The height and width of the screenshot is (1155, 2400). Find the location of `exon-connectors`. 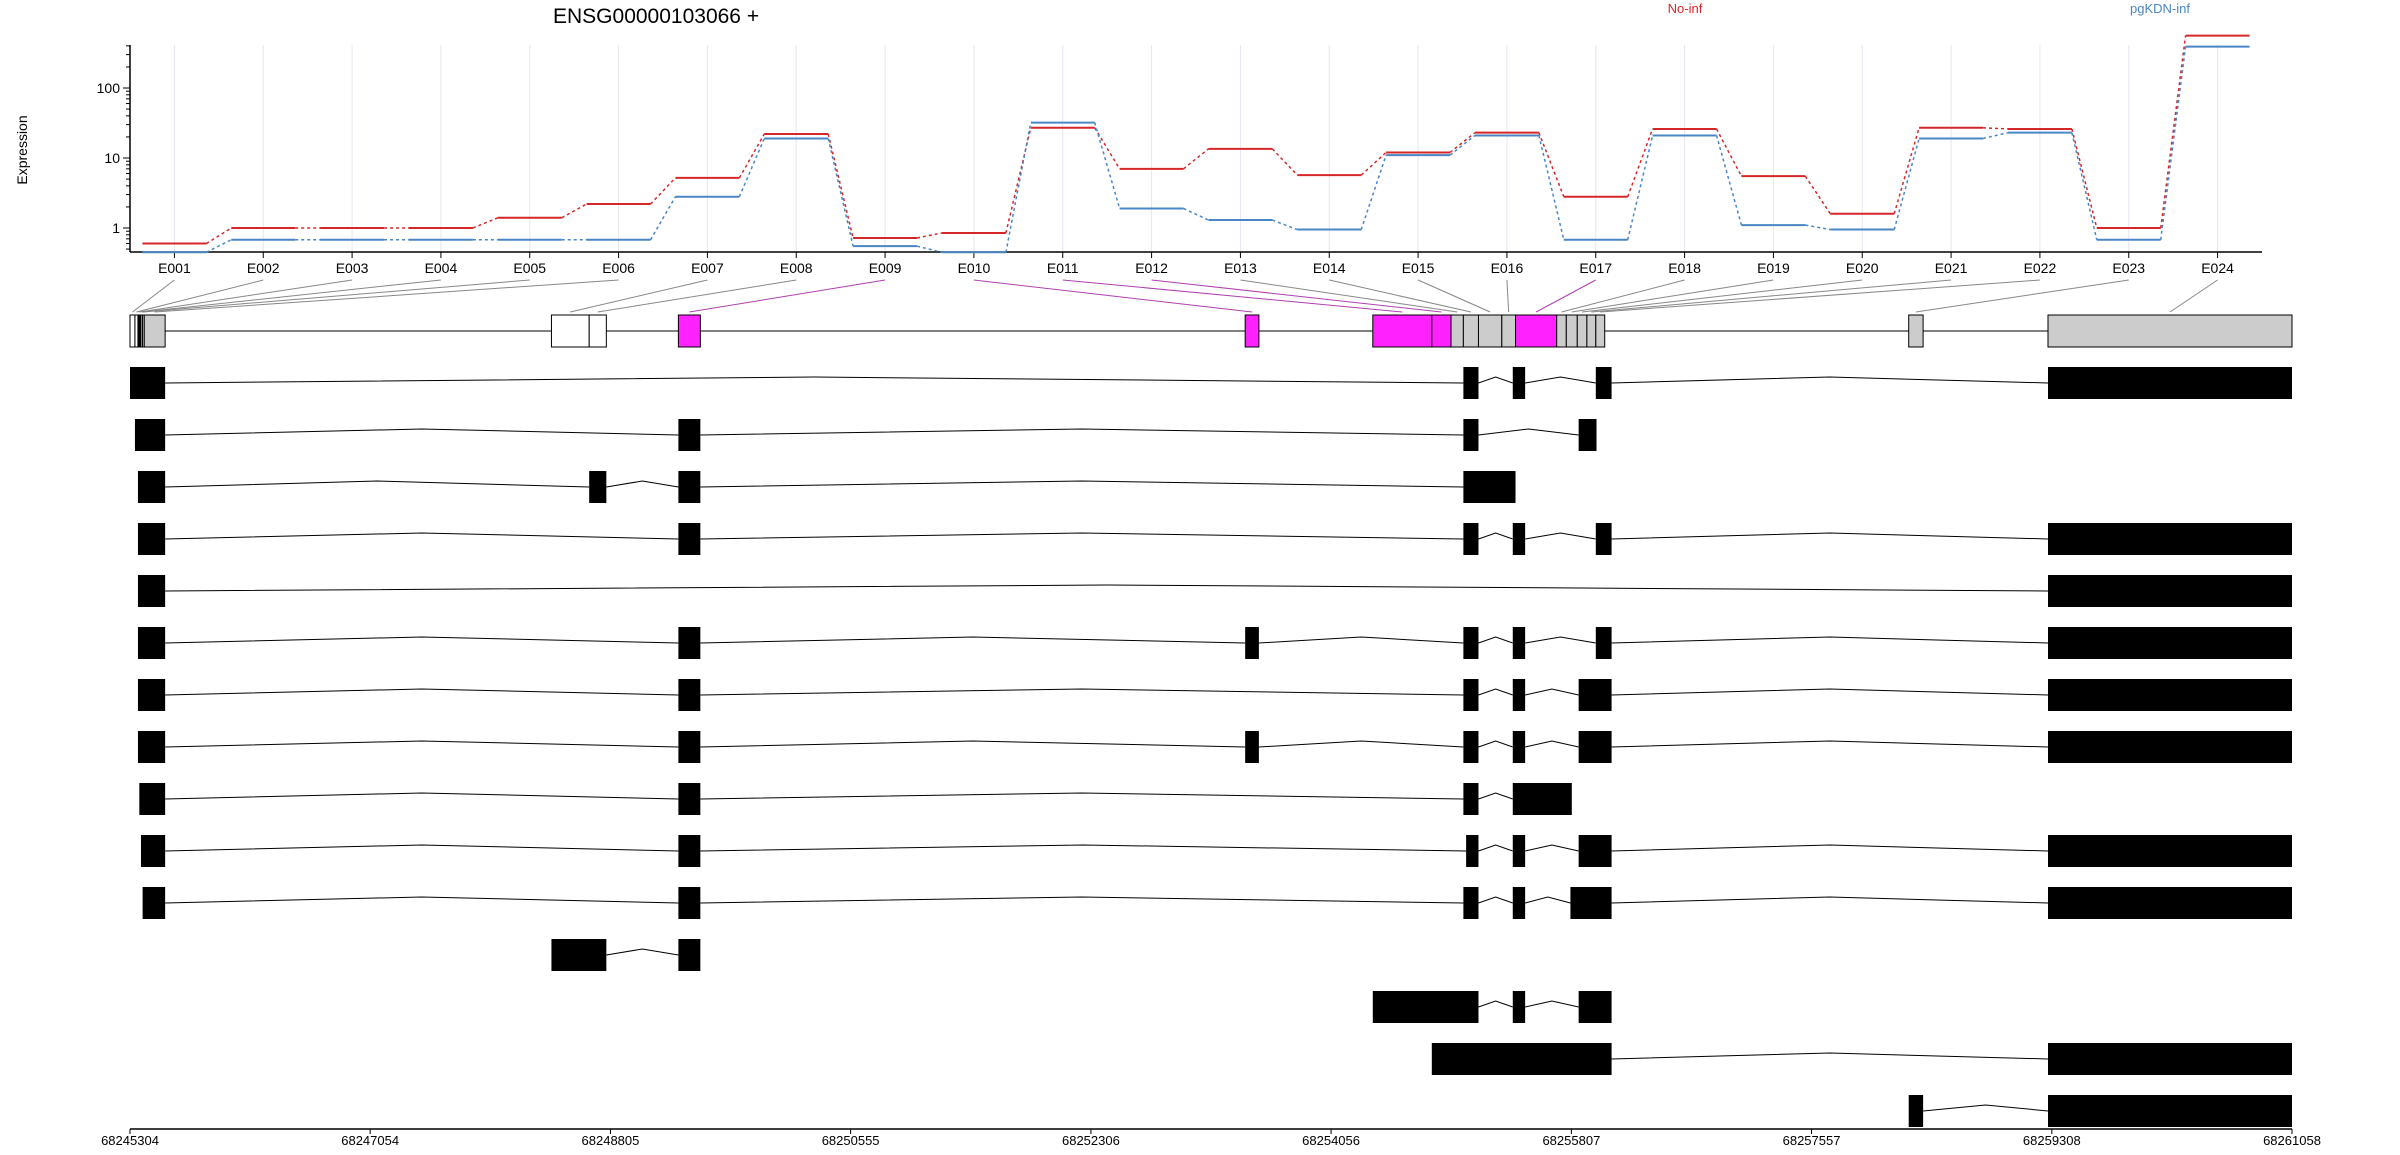

exon-connectors is located at coordinates (1175, 296).